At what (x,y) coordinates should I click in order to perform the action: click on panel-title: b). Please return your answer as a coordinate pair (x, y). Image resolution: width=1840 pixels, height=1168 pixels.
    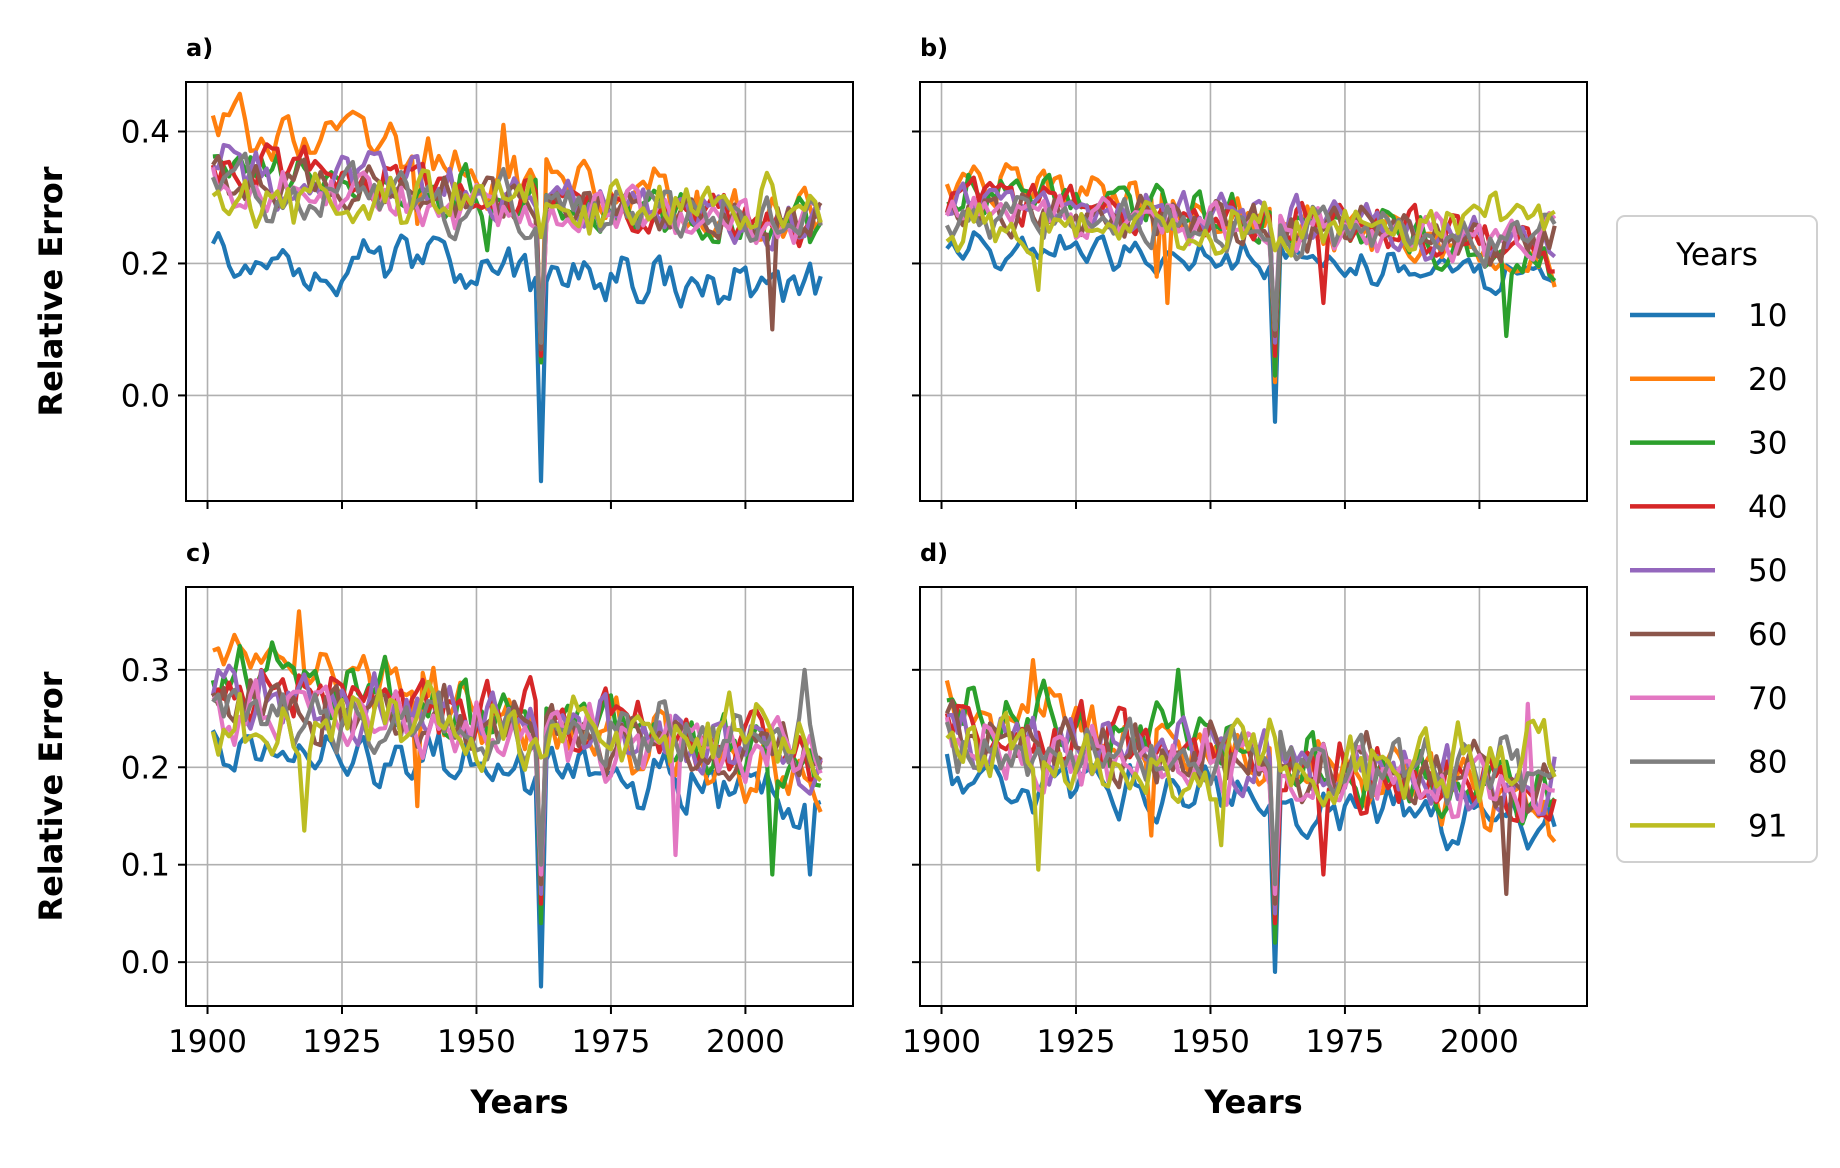
    Looking at the image, I should click on (934, 48).